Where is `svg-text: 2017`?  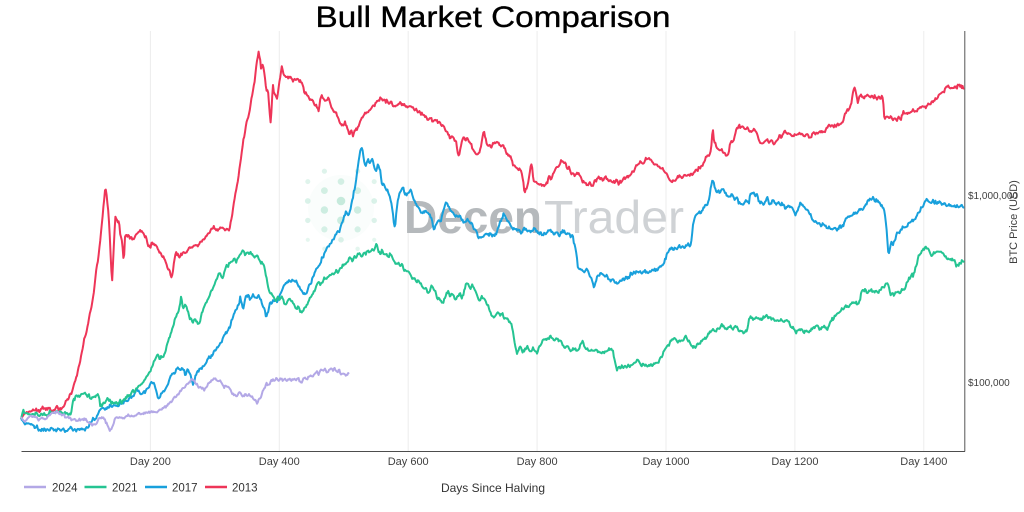
svg-text: 2017 is located at coordinates (185, 489).